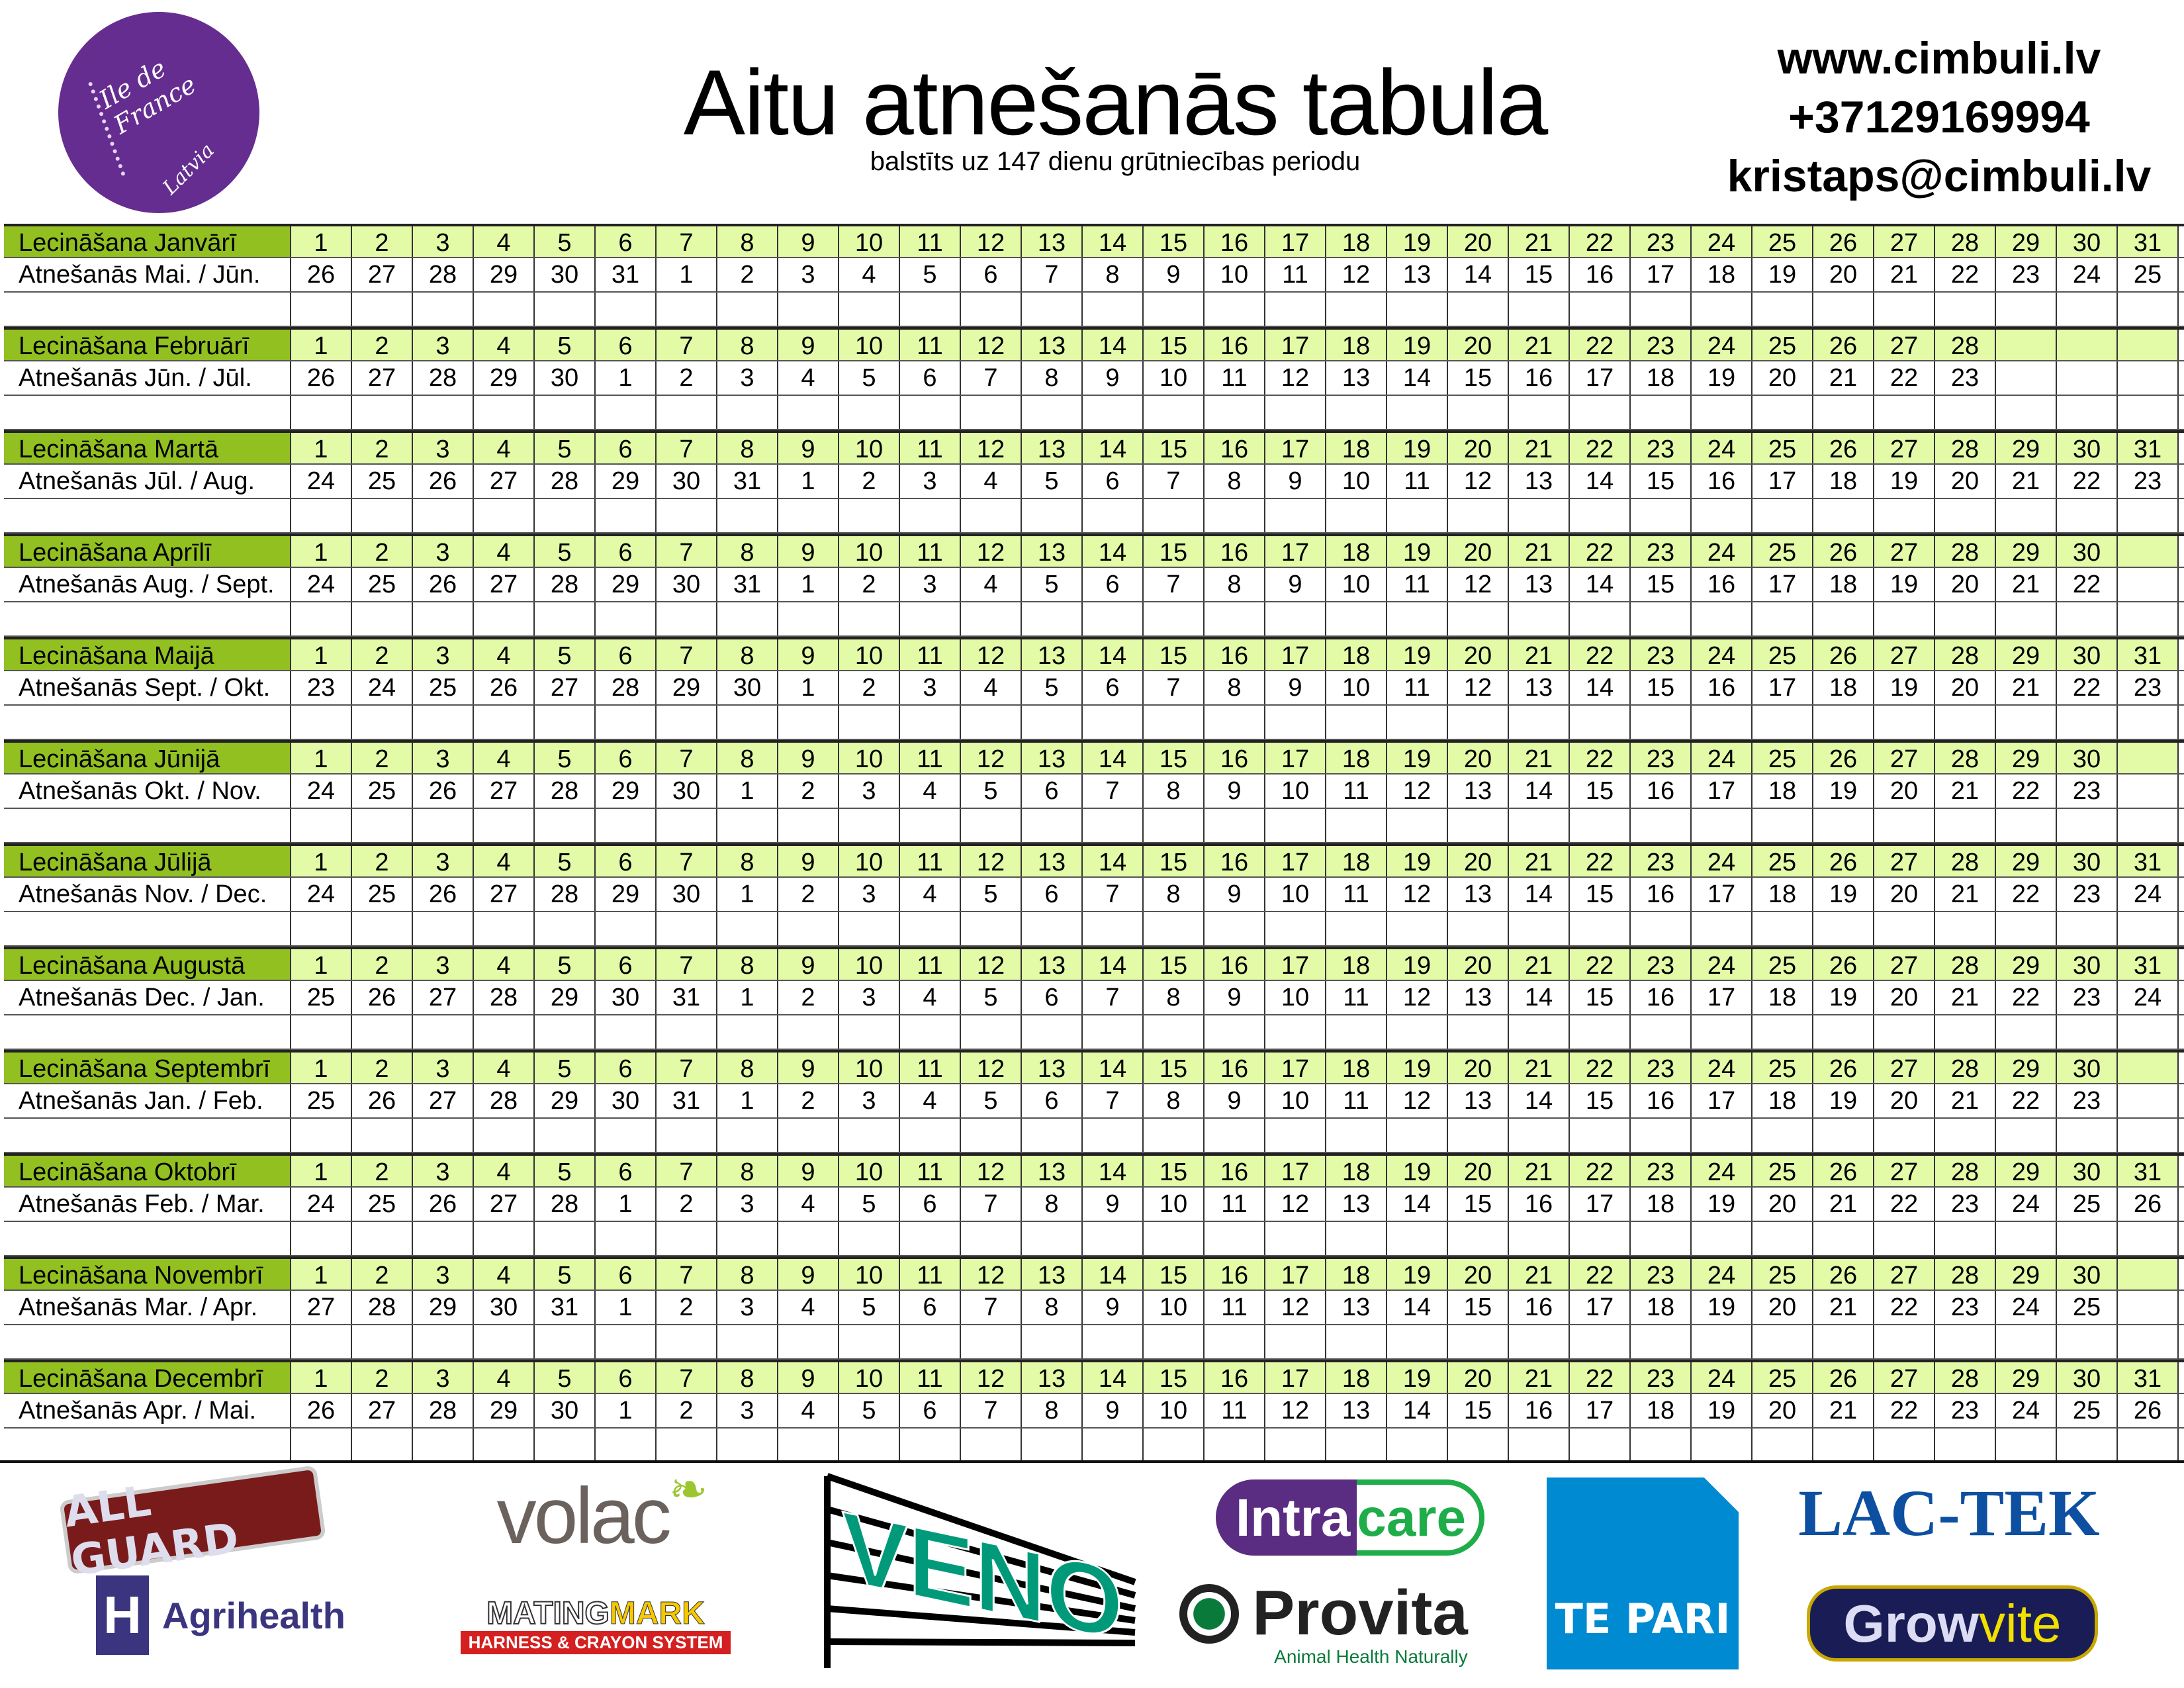 This screenshot has height=1688, width=2184. I want to click on mating-day-cell: 24, so click(1722, 1068).